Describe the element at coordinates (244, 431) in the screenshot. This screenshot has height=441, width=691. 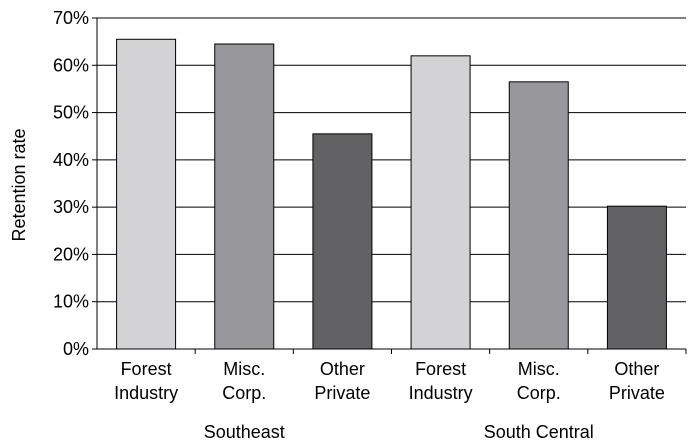
I see `group-label: Southeast` at that location.